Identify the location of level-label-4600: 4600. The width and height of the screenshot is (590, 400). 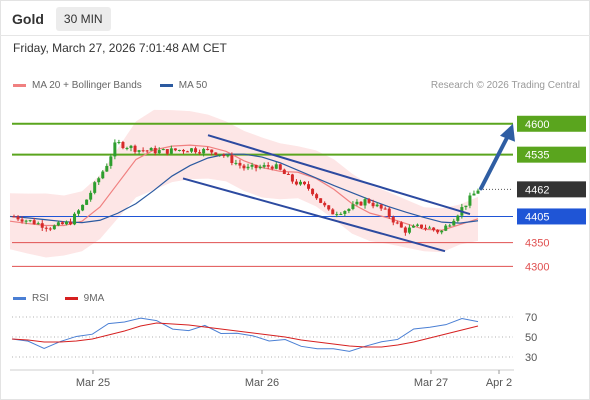
(537, 125).